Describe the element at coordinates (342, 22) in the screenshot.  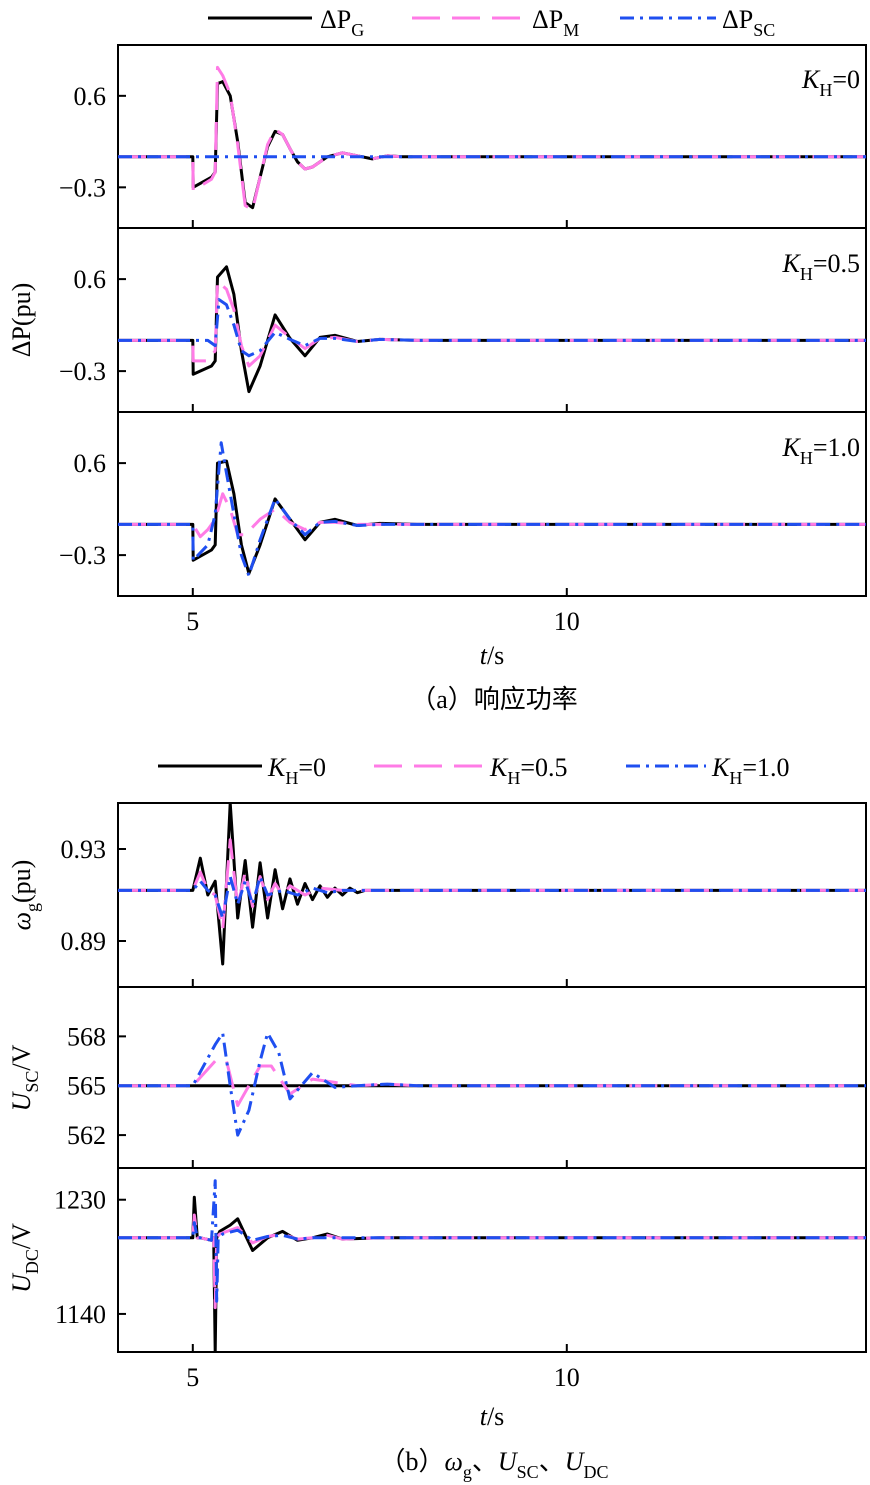
I see `legend-a-label-g: ΔPG` at that location.